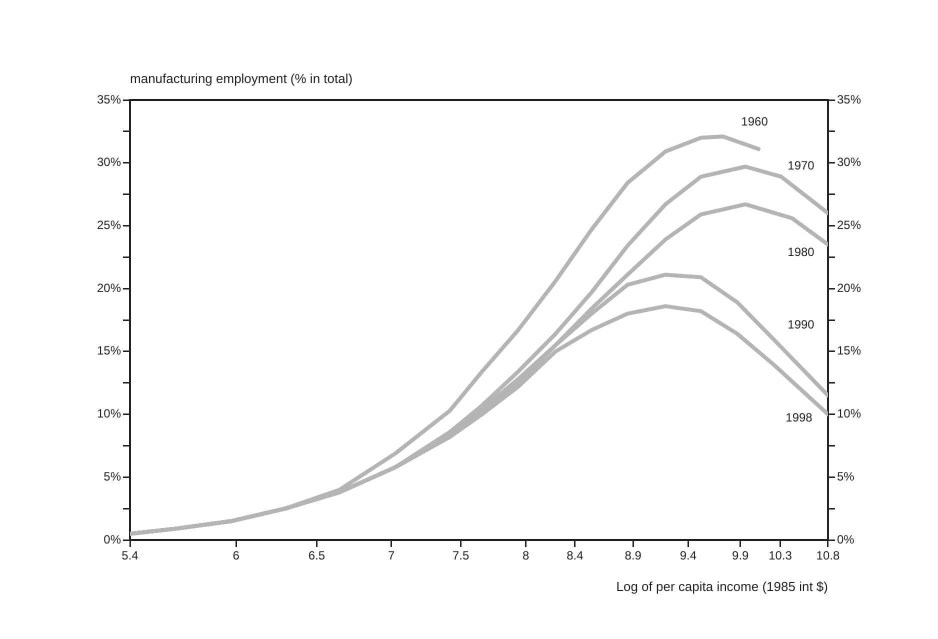 Image resolution: width=938 pixels, height=639 pixels. I want to click on y-tick-label: 30%, so click(109, 162).